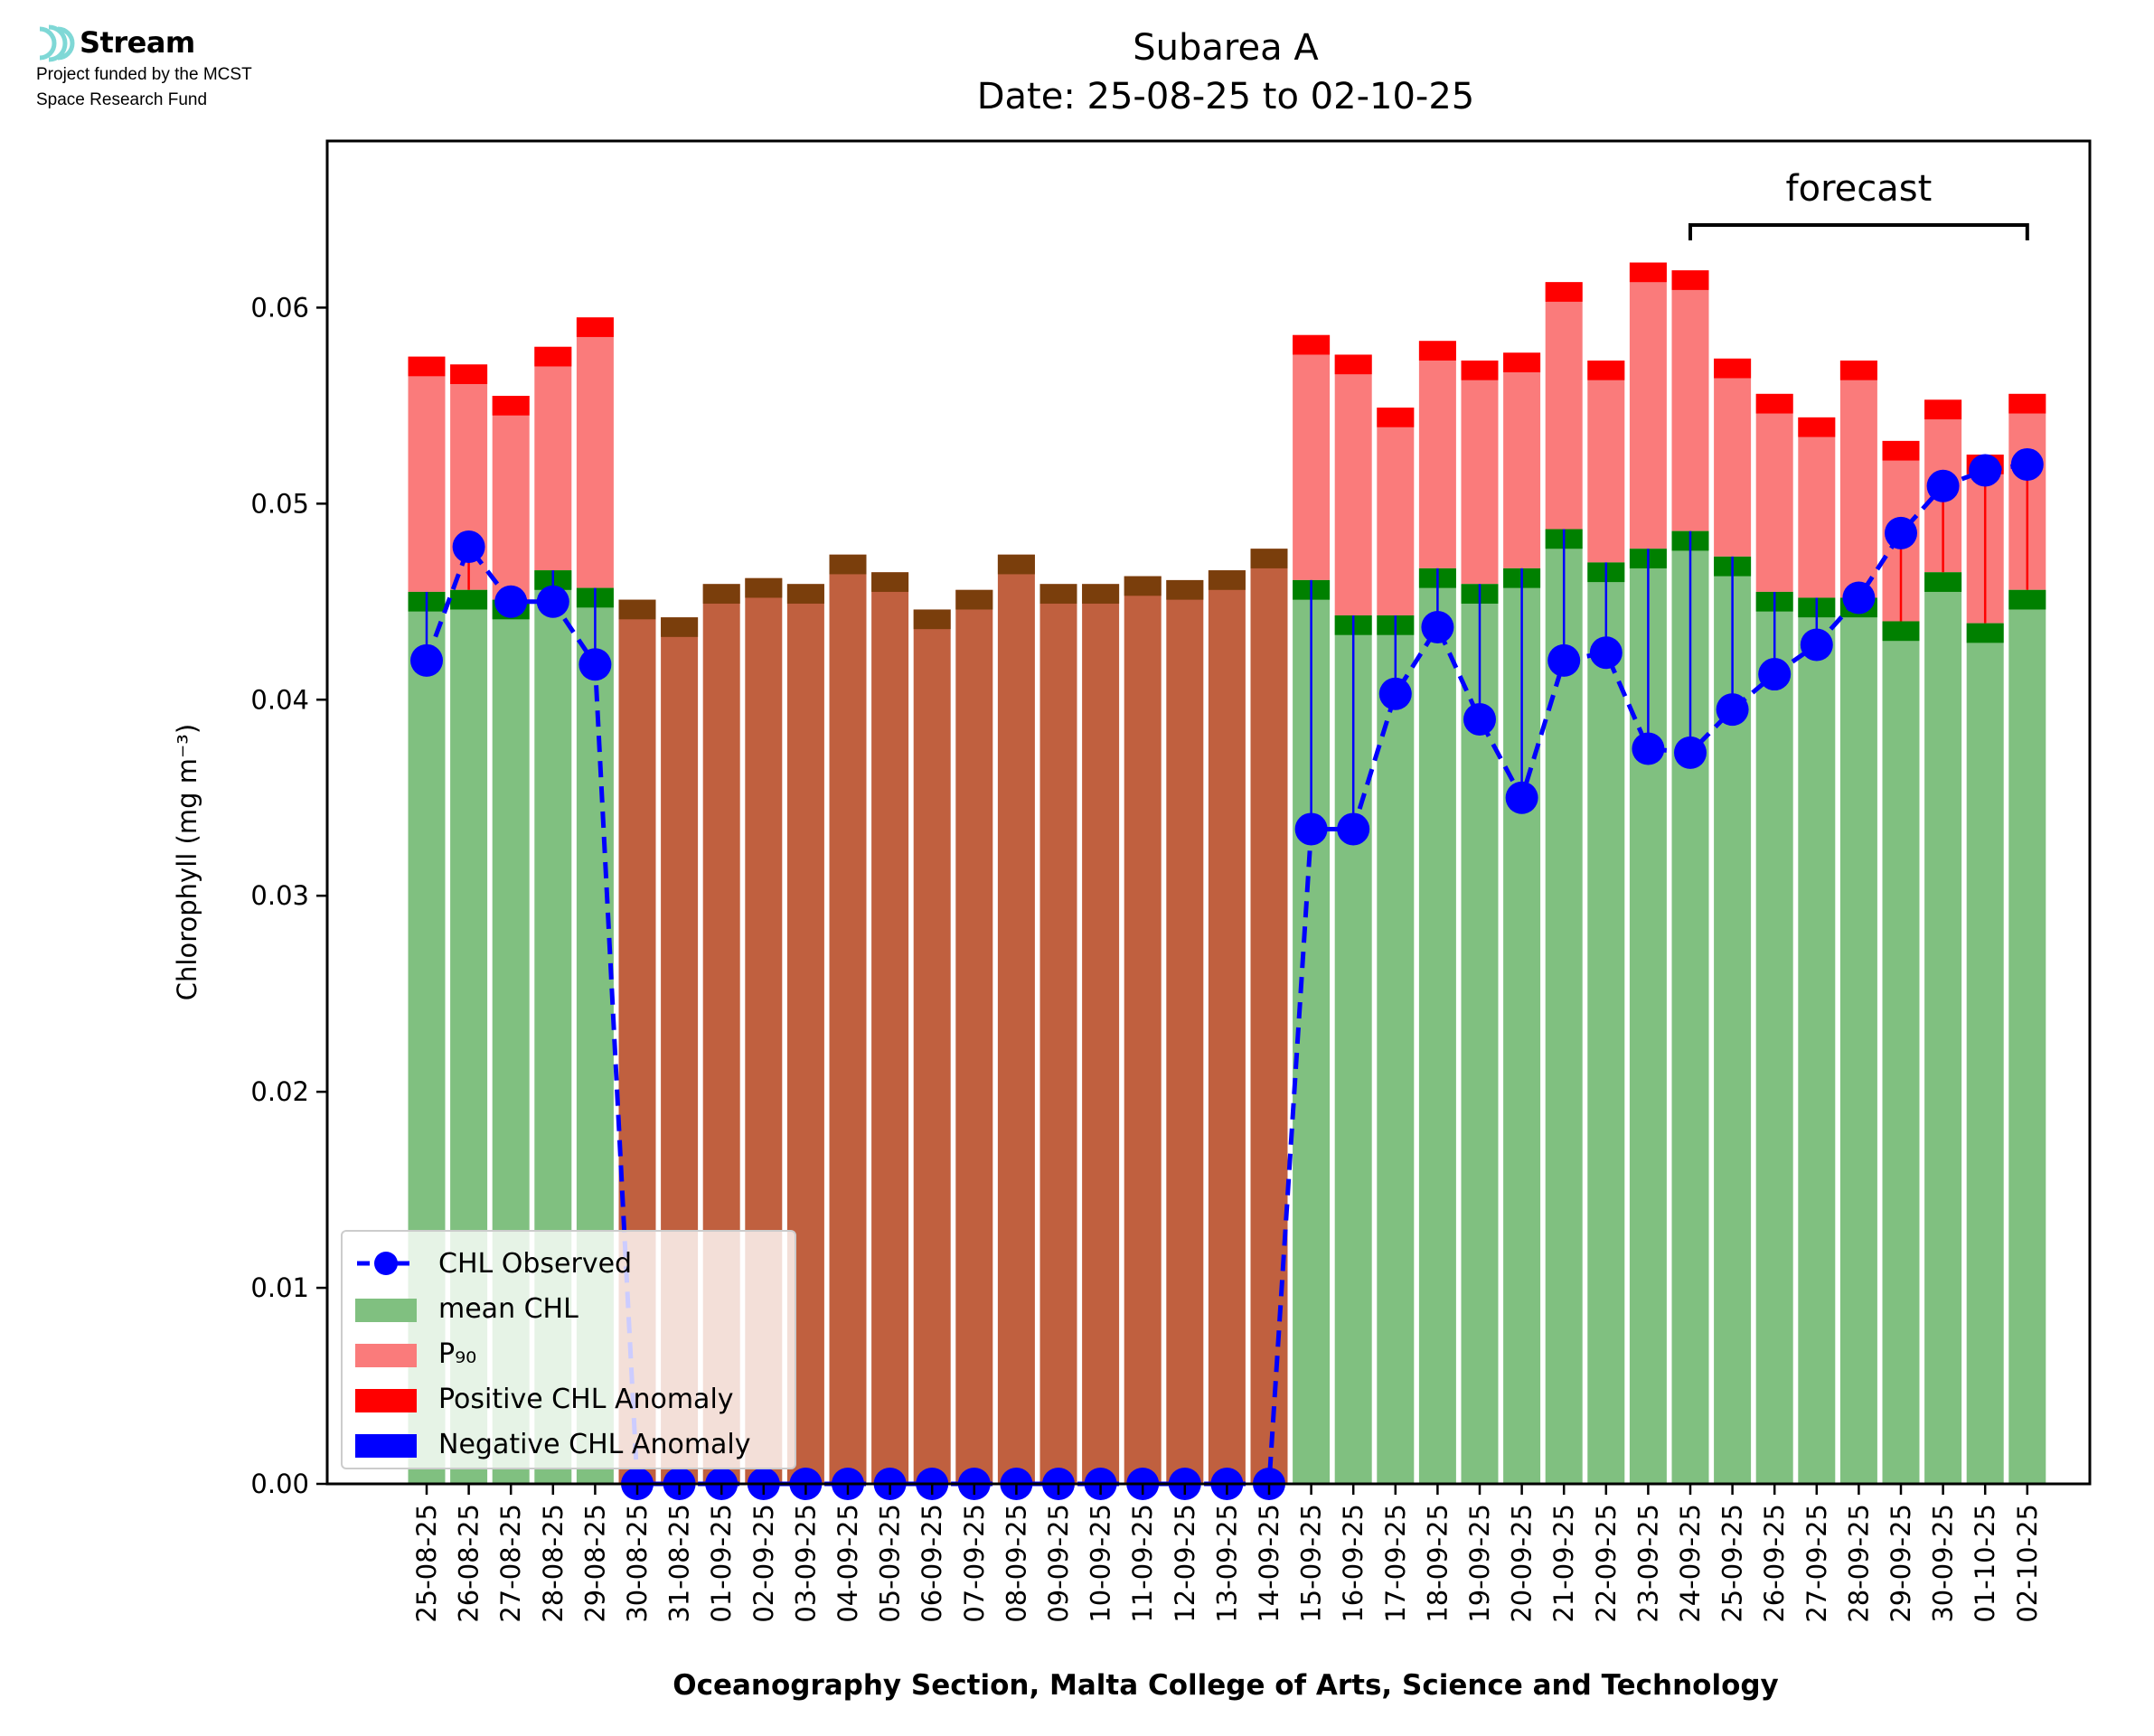 This screenshot has height=1736, width=2154. Describe the element at coordinates (508, 1309) in the screenshot. I see `legend-label: mean CHL` at that location.